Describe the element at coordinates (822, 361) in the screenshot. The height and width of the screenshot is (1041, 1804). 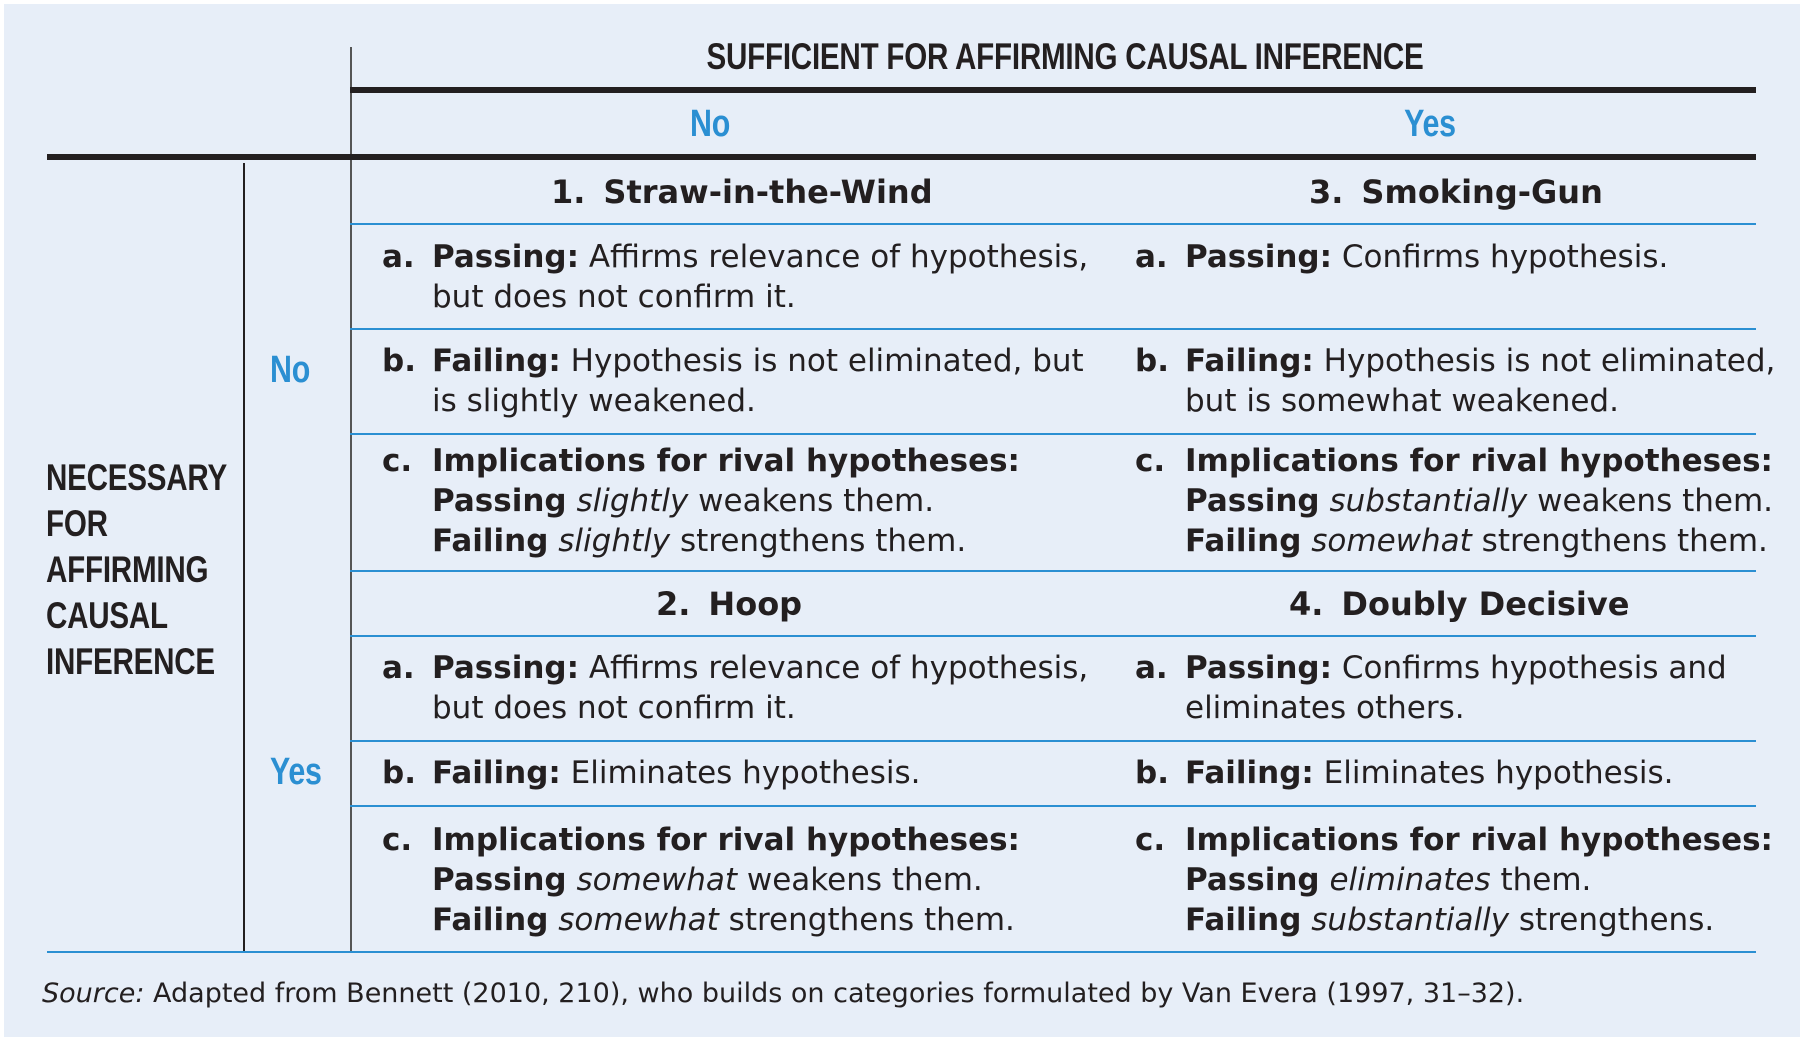
I see `item-text: Hypothesis is not eliminated, but` at that location.